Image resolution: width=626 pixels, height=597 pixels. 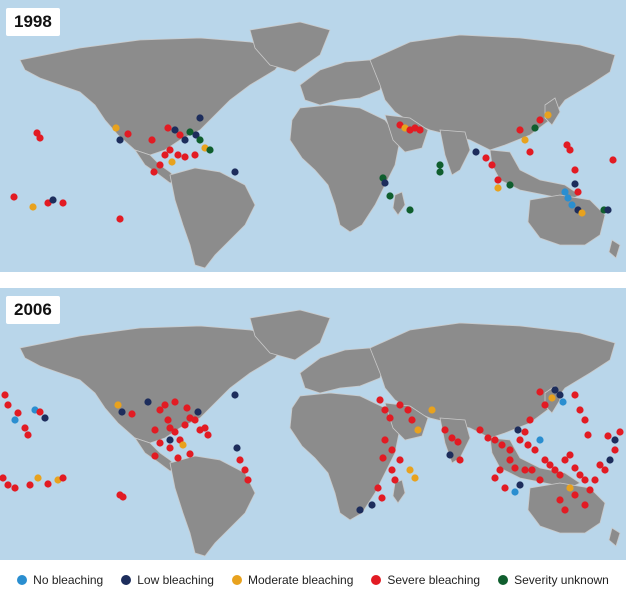 What do you see at coordinates (399, 491) in the screenshot?
I see `madagascar` at bounding box center [399, 491].